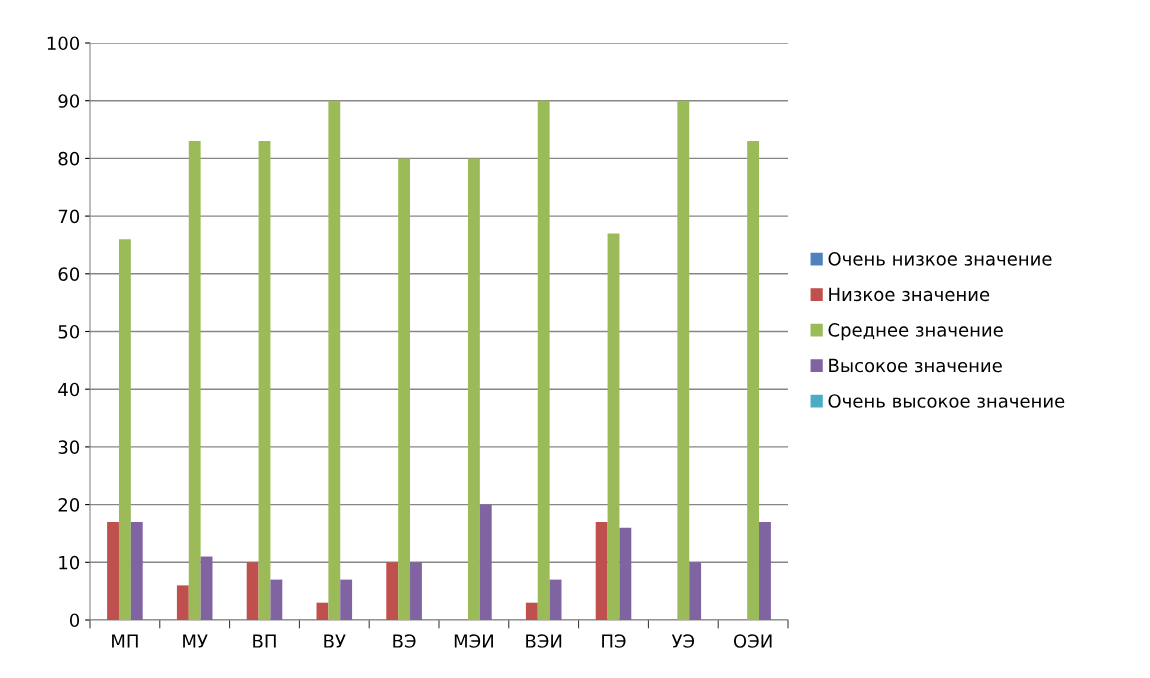 The height and width of the screenshot is (678, 1150). Describe the element at coordinates (909, 294) in the screenshot. I see `legend-label: Низкое значение` at that location.